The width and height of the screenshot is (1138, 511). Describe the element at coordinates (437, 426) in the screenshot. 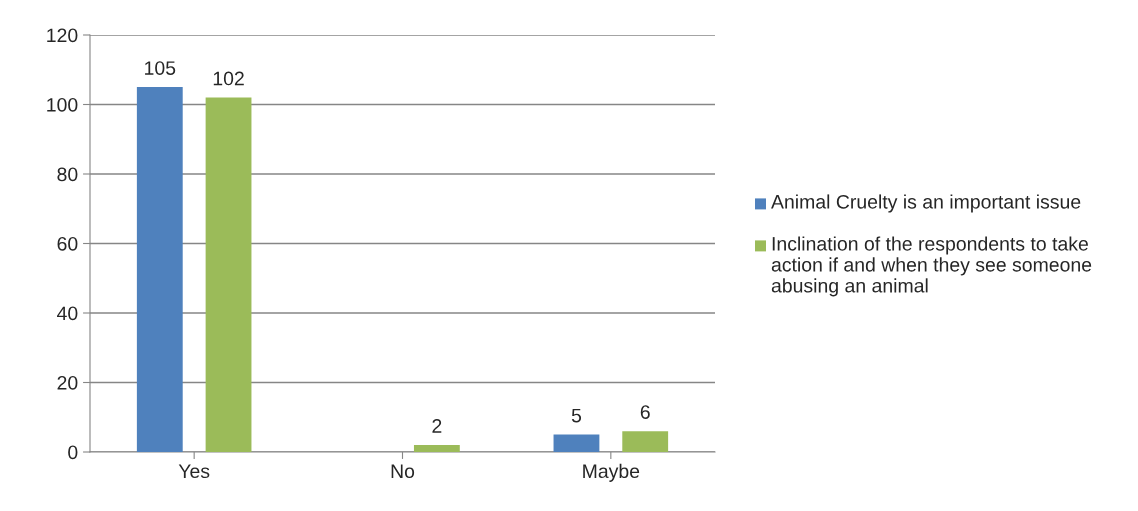

I see `data-label: 2` at that location.